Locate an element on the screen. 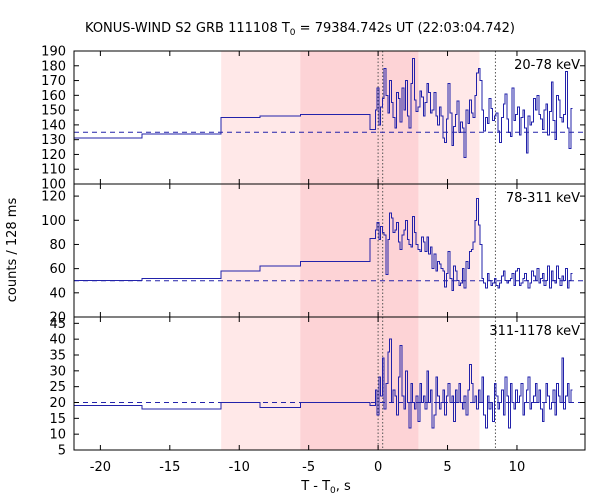 The height and width of the screenshot is (500, 600). x-tick-label: 5 is located at coordinates (447, 467).